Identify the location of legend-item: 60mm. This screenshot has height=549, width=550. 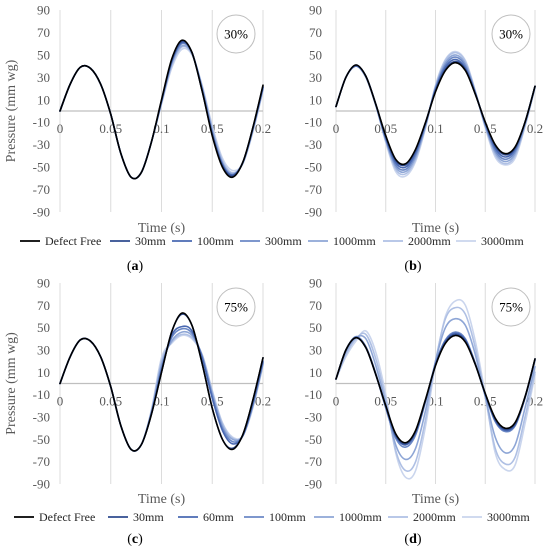
(206, 517).